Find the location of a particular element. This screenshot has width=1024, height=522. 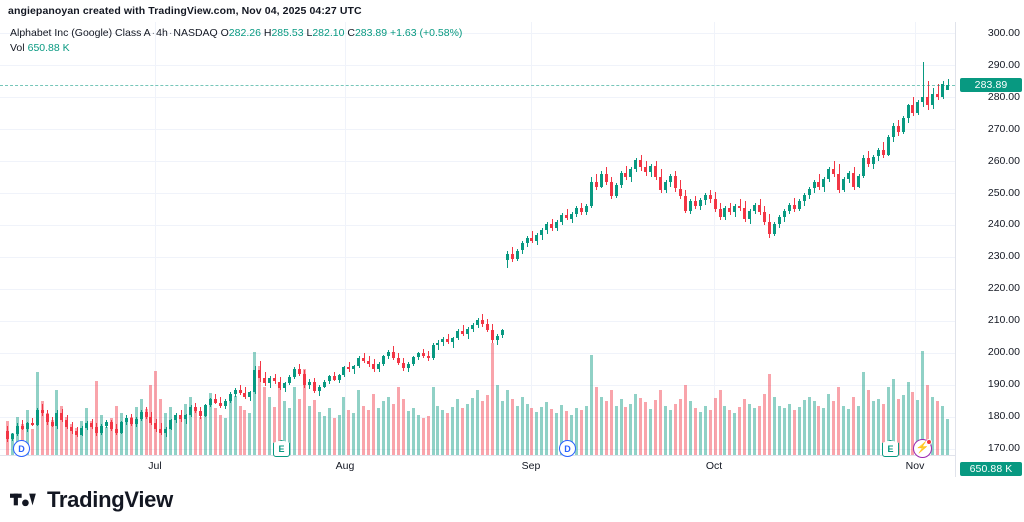

lightning-bolt-icon: ⚡ is located at coordinates (922, 448).